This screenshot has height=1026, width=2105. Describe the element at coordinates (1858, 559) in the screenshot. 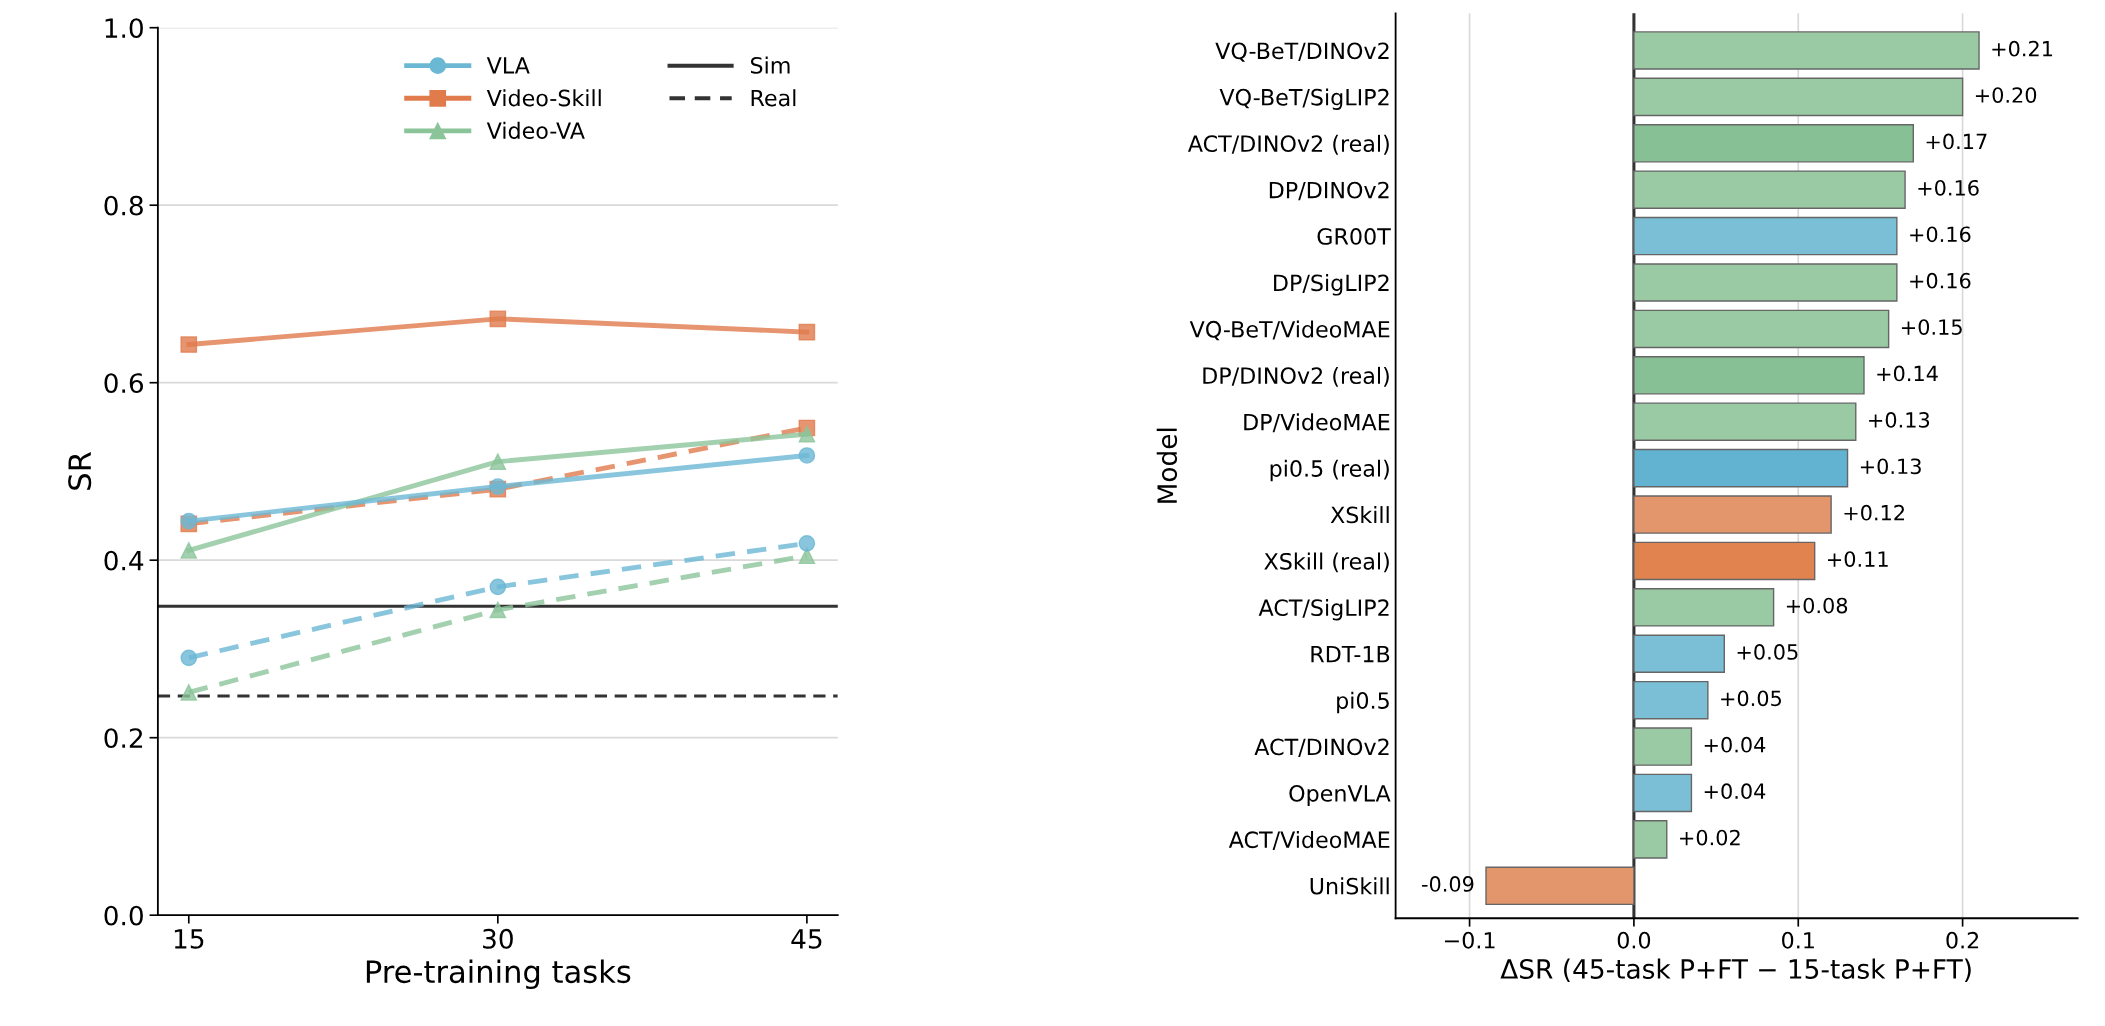

I see `data-label: +0.11` at that location.